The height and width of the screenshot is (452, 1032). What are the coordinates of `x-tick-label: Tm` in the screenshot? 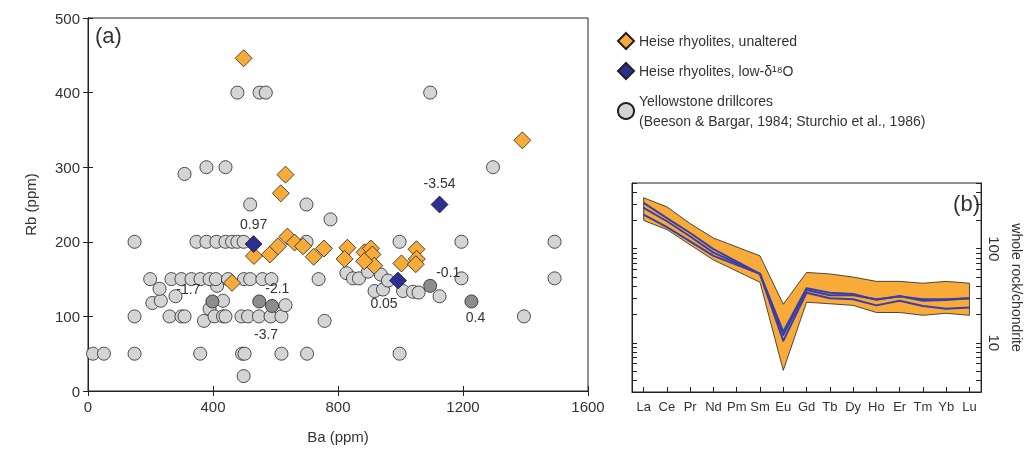 It's located at (923, 406).